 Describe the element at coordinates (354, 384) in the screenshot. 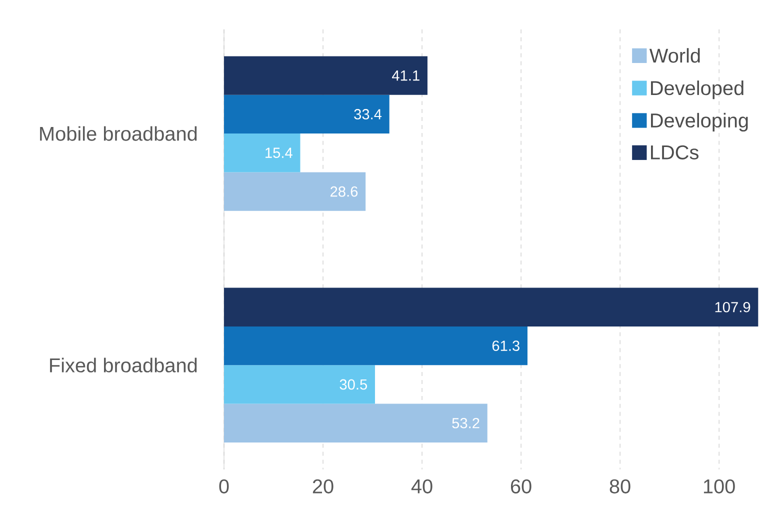

I see `data-label: 30.5` at that location.